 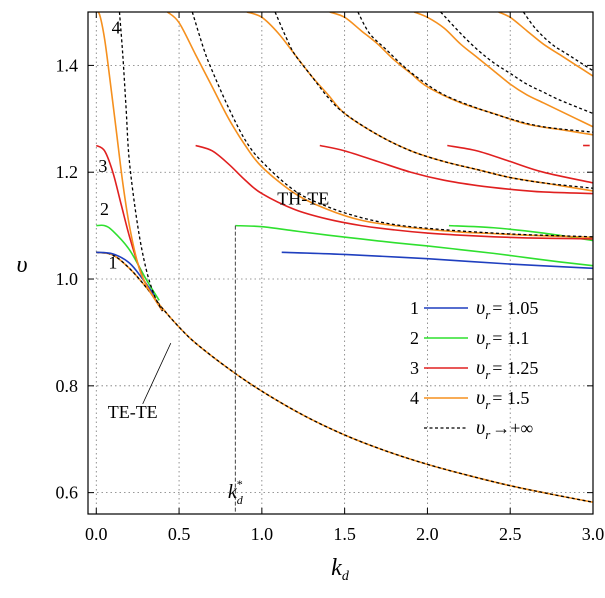 What do you see at coordinates (510, 534) in the screenshot?
I see `x-tick-label: 2.5` at bounding box center [510, 534].